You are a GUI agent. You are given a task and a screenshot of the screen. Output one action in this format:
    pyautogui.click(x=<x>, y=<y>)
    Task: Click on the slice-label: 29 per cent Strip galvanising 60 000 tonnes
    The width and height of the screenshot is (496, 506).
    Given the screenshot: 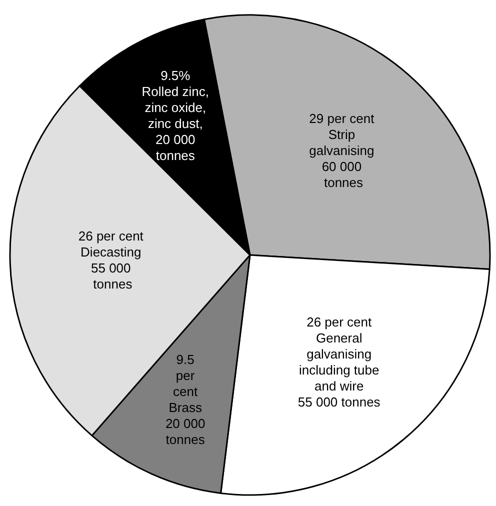 What is the action you would take?
    pyautogui.click(x=342, y=150)
    